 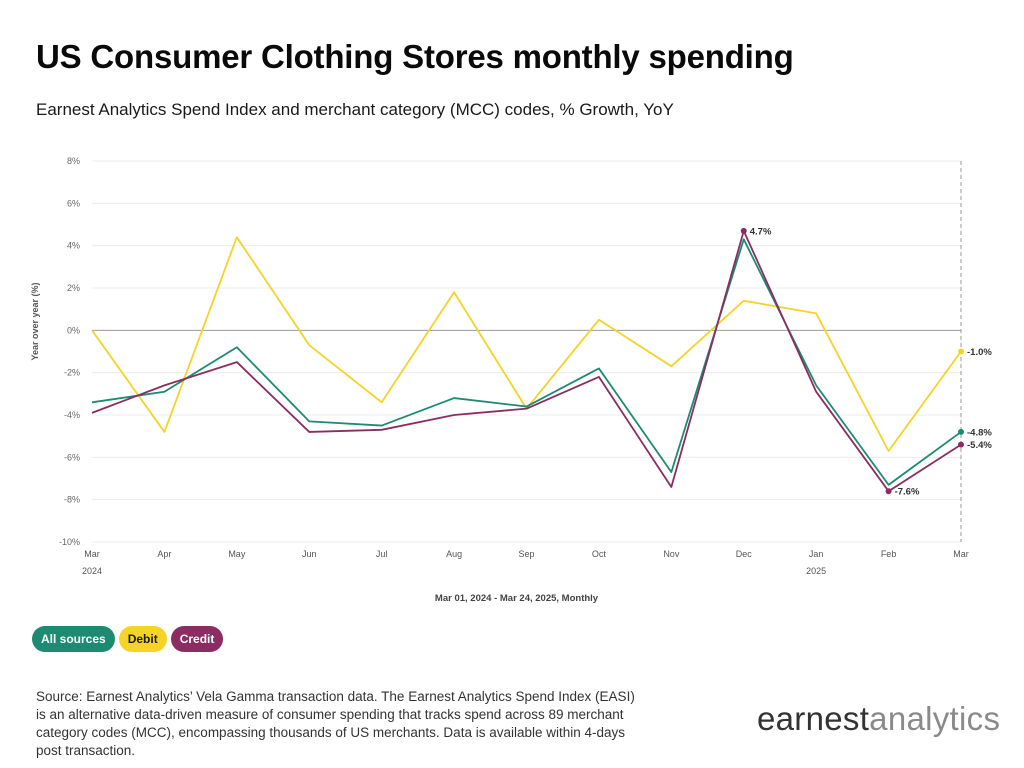 What do you see at coordinates (73, 203) in the screenshot?
I see `y-tick-label: 6%` at bounding box center [73, 203].